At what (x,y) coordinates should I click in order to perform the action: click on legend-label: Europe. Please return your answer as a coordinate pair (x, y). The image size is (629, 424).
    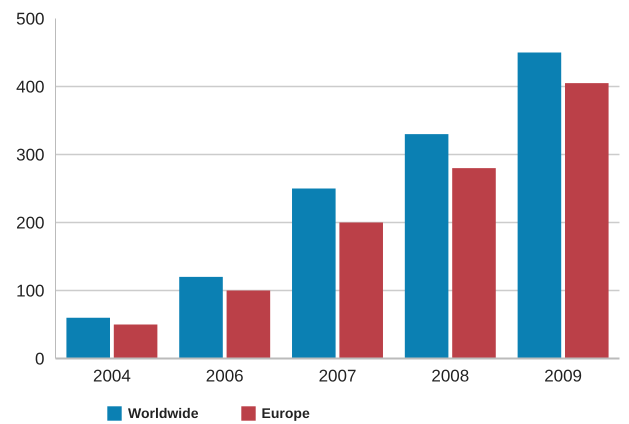
    Looking at the image, I should click on (286, 413).